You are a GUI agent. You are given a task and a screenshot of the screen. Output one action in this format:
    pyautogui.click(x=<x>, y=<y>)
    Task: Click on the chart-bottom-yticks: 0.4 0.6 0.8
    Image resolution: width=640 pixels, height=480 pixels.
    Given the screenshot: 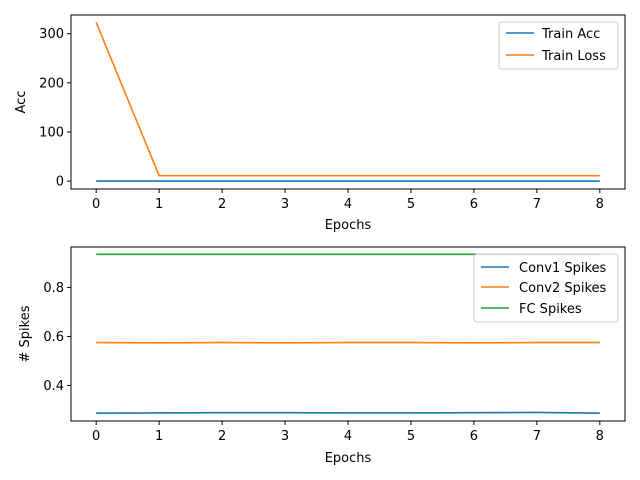 What is the action you would take?
    pyautogui.click(x=57, y=337)
    